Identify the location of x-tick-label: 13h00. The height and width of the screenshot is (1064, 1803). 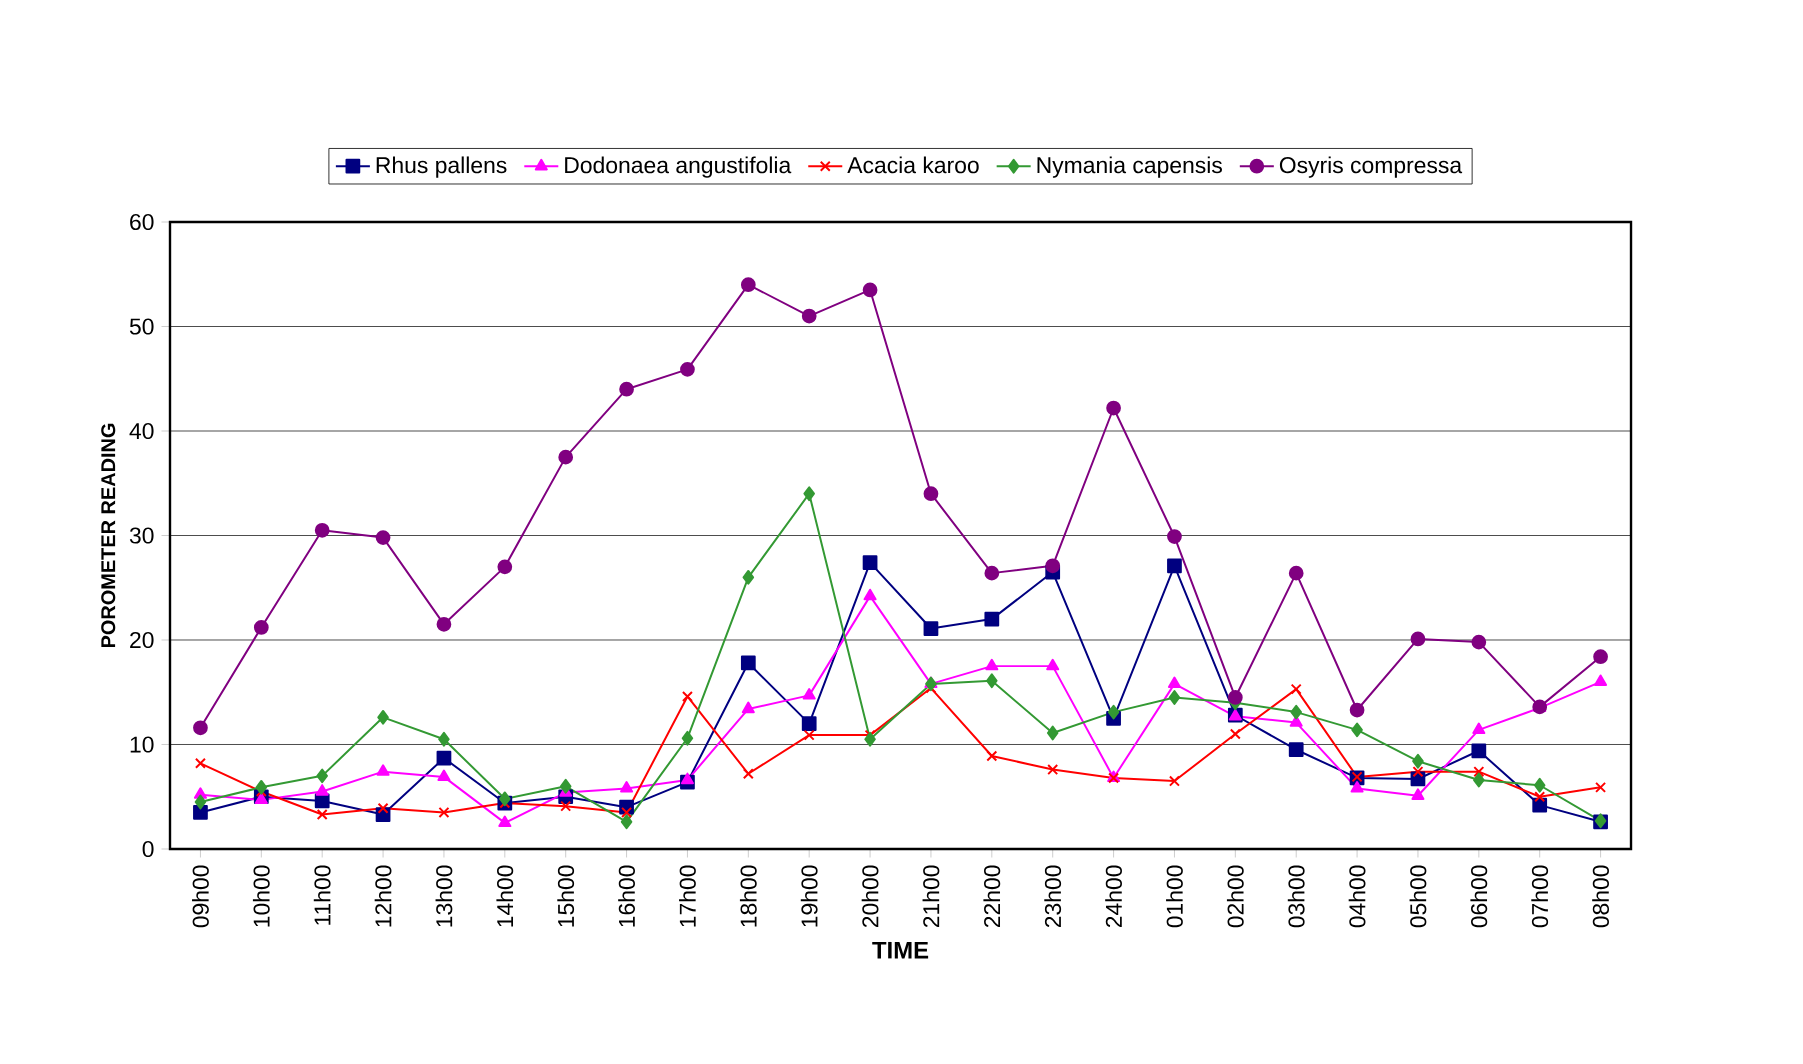
(444, 896).